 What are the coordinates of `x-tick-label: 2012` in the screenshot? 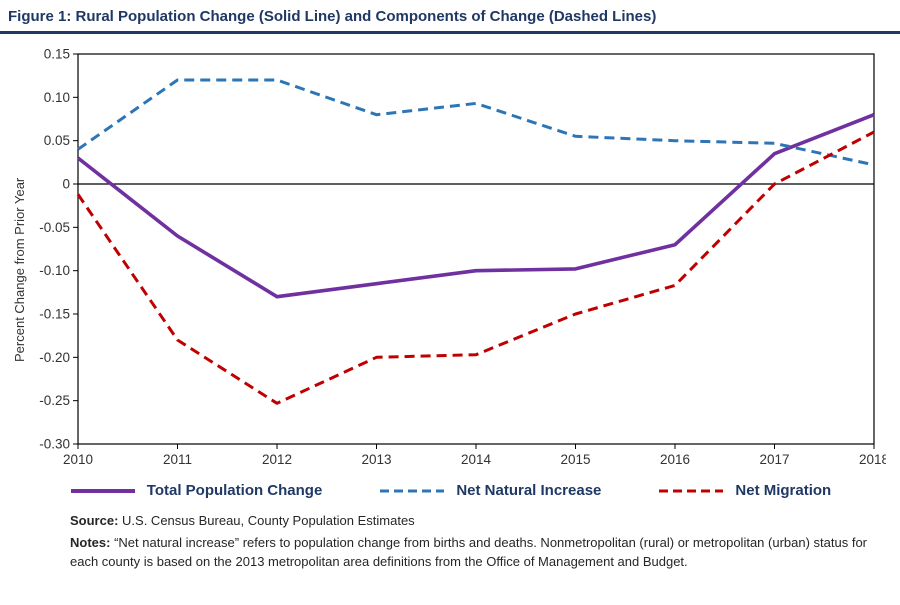 It's located at (277, 459).